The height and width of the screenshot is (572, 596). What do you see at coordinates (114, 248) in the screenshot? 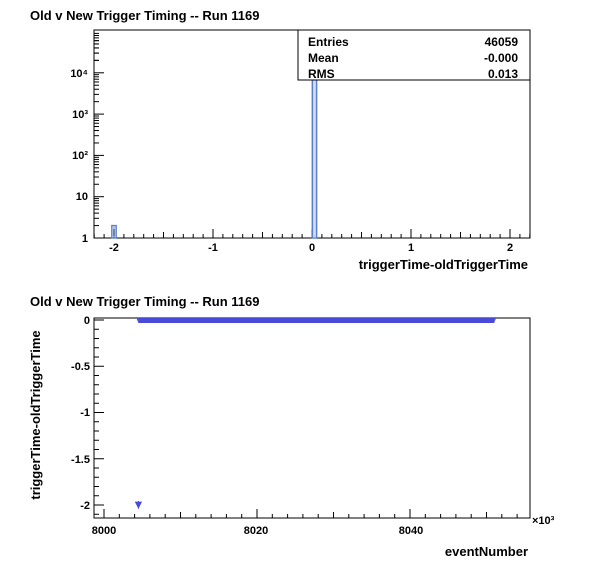
I see `x-tick-label-minus2: -2` at bounding box center [114, 248].